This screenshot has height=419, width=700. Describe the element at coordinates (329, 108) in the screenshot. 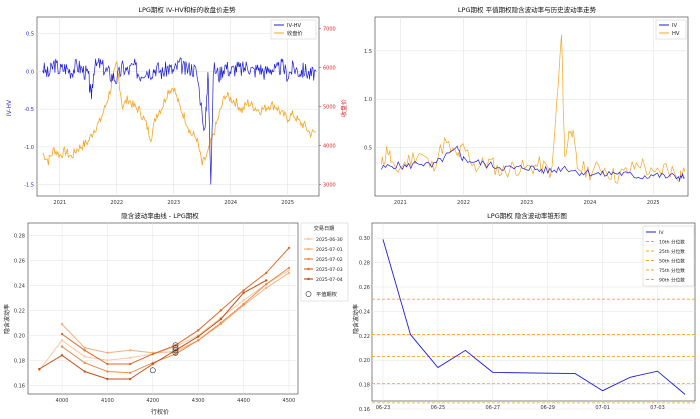

I see `y2-tick-label: 5000` at that location.